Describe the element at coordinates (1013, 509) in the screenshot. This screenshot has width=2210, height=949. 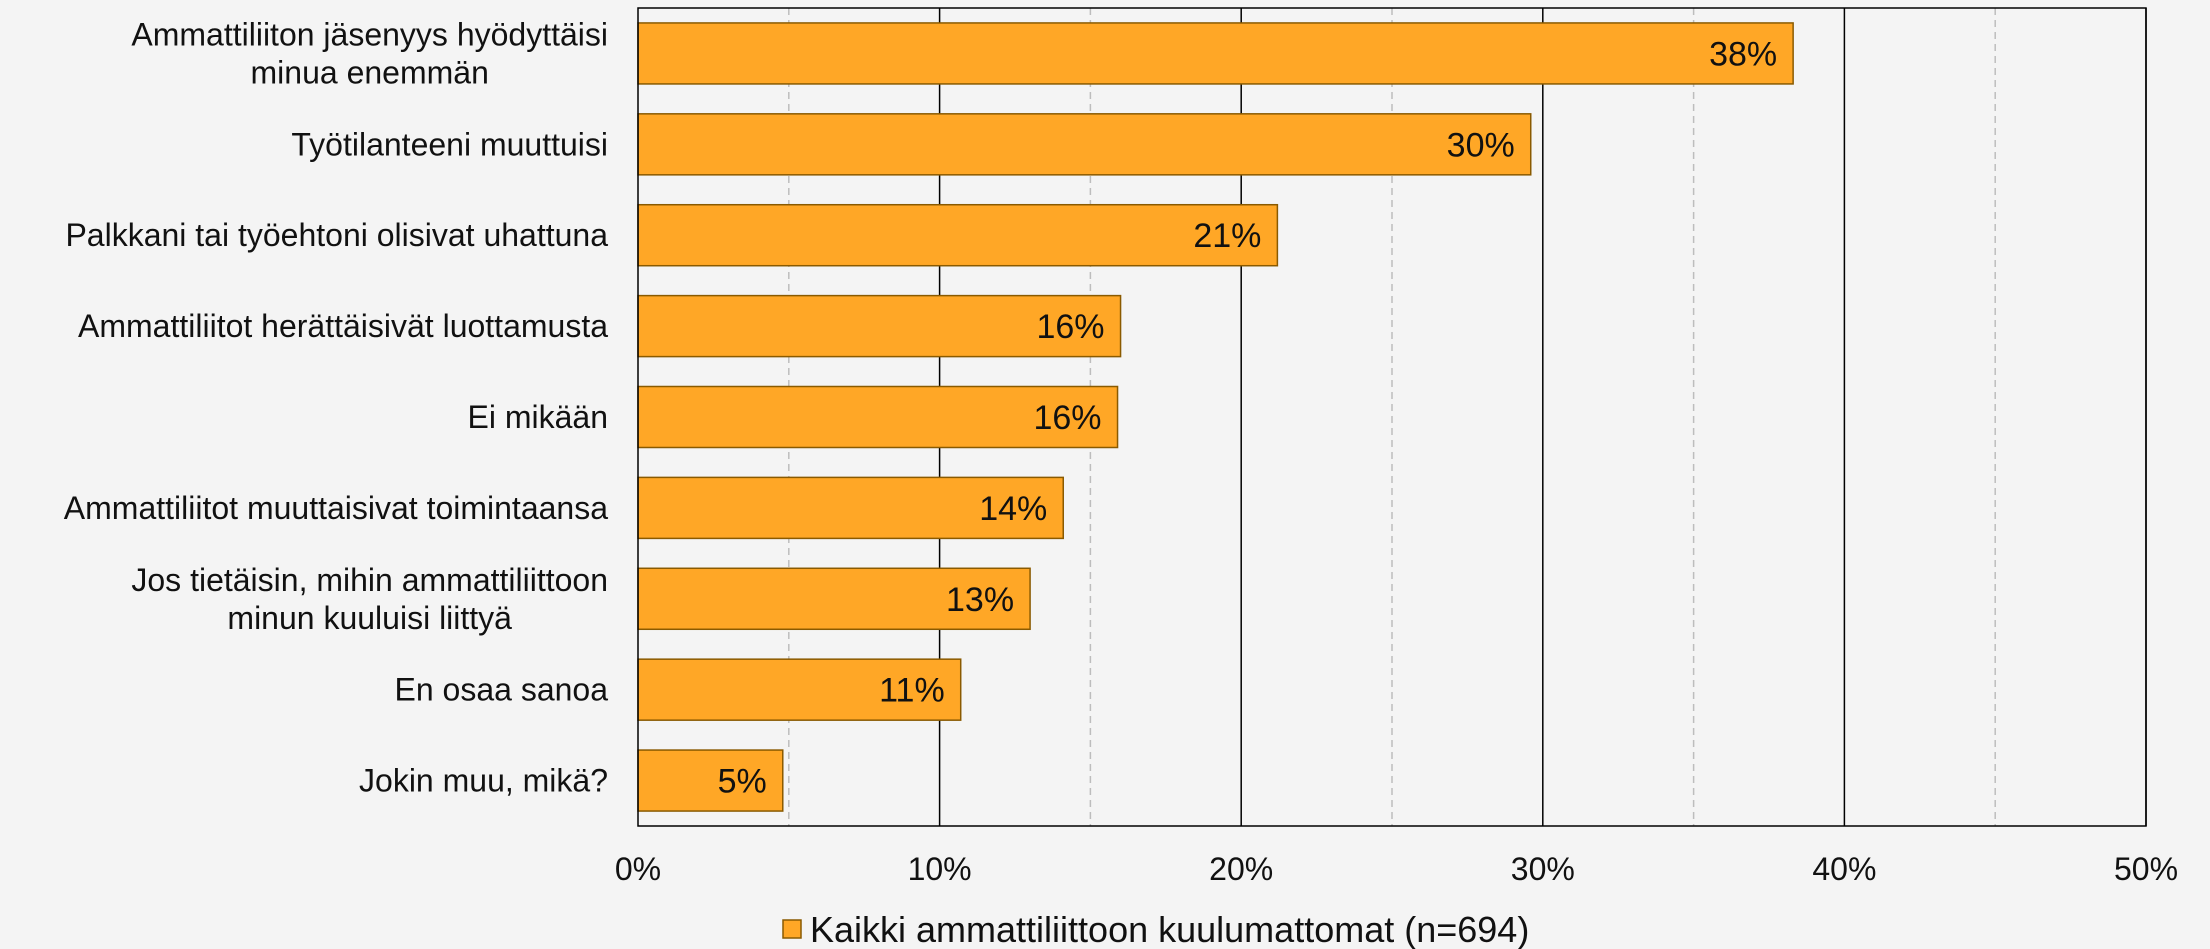
I see `bar-data-label: 14%` at that location.